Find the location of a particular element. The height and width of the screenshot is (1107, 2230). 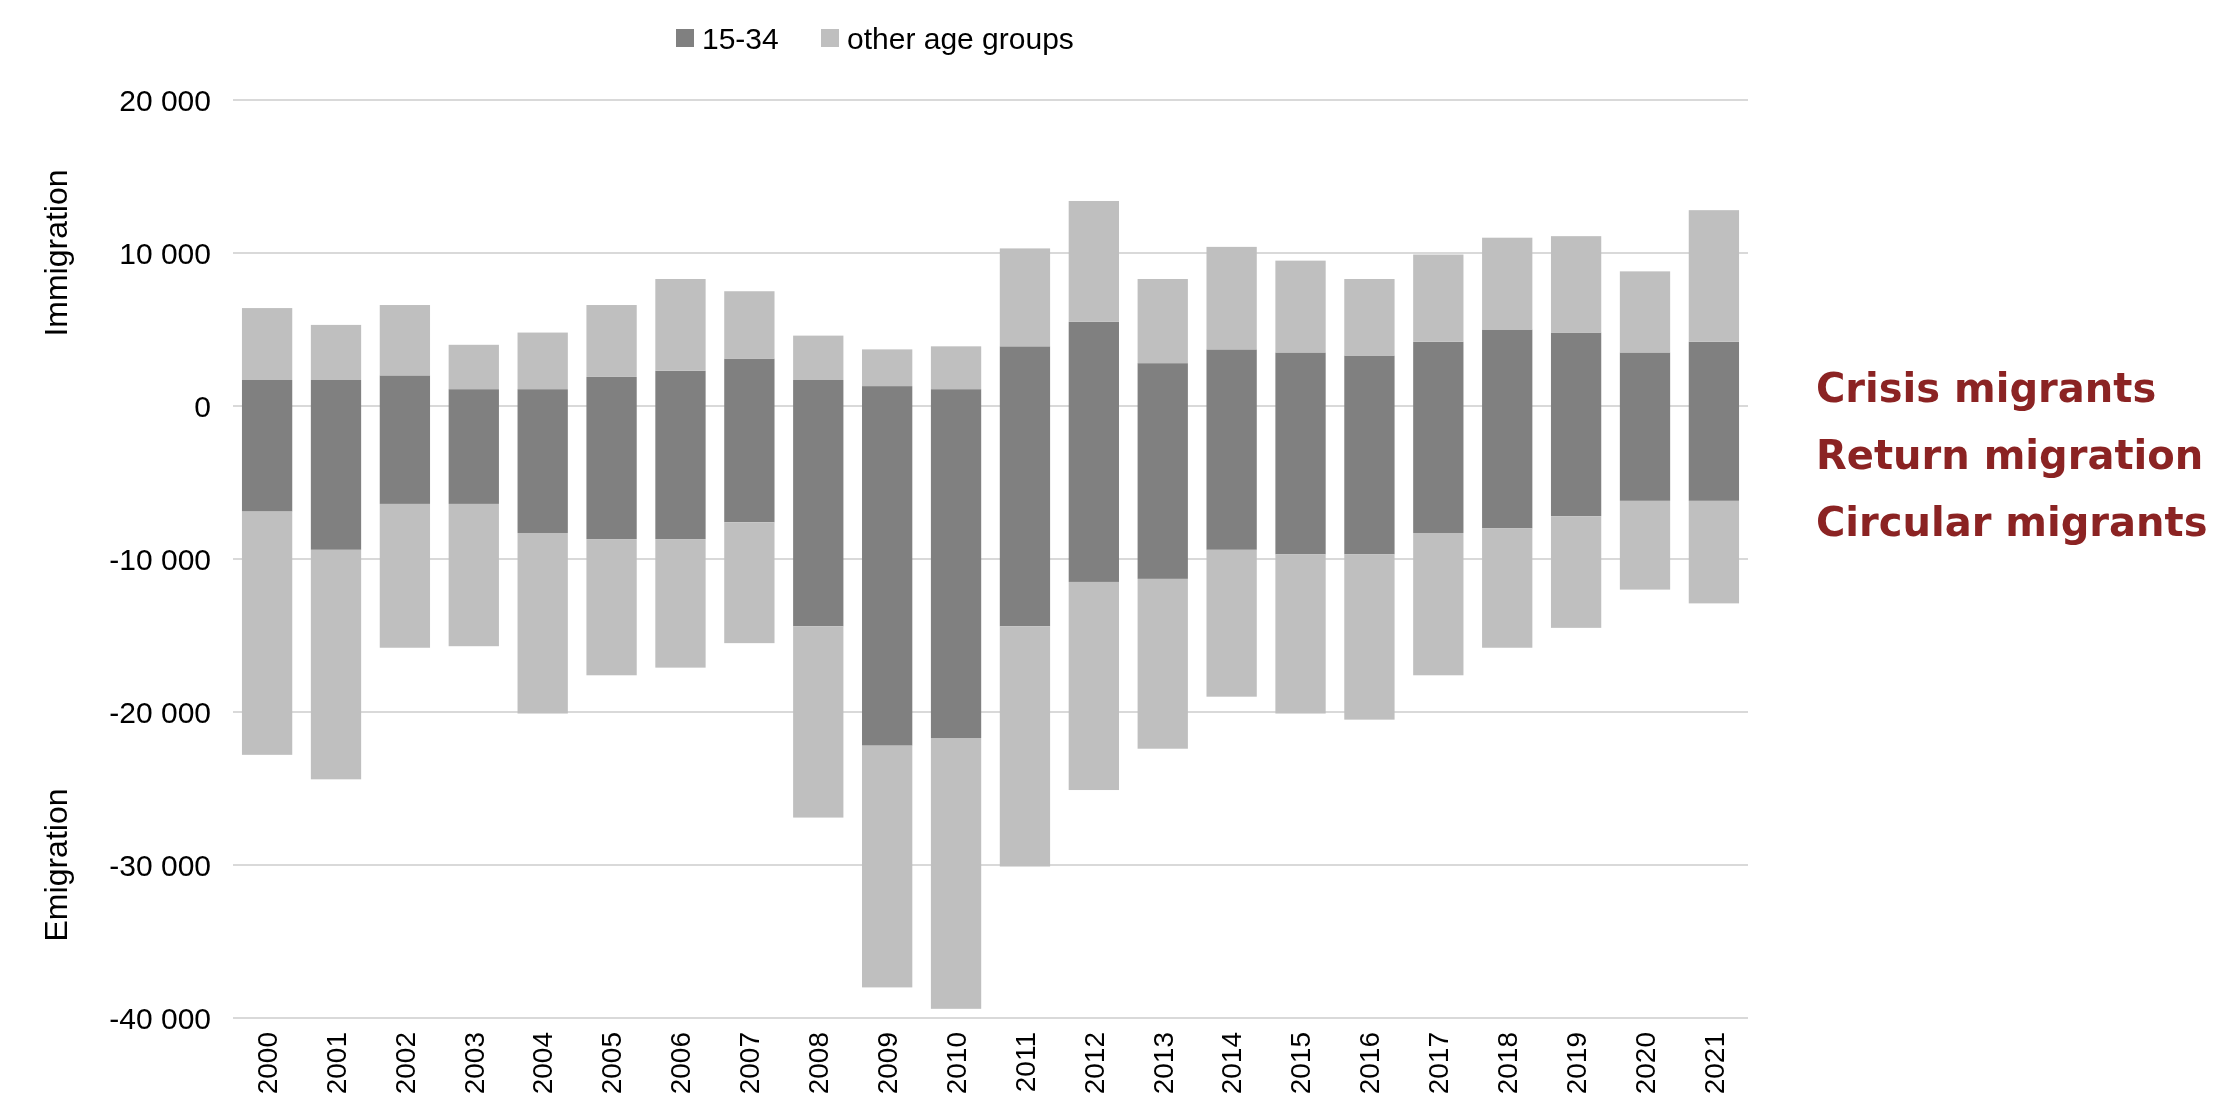

y-tick-label: 20 000 is located at coordinates (165, 100).